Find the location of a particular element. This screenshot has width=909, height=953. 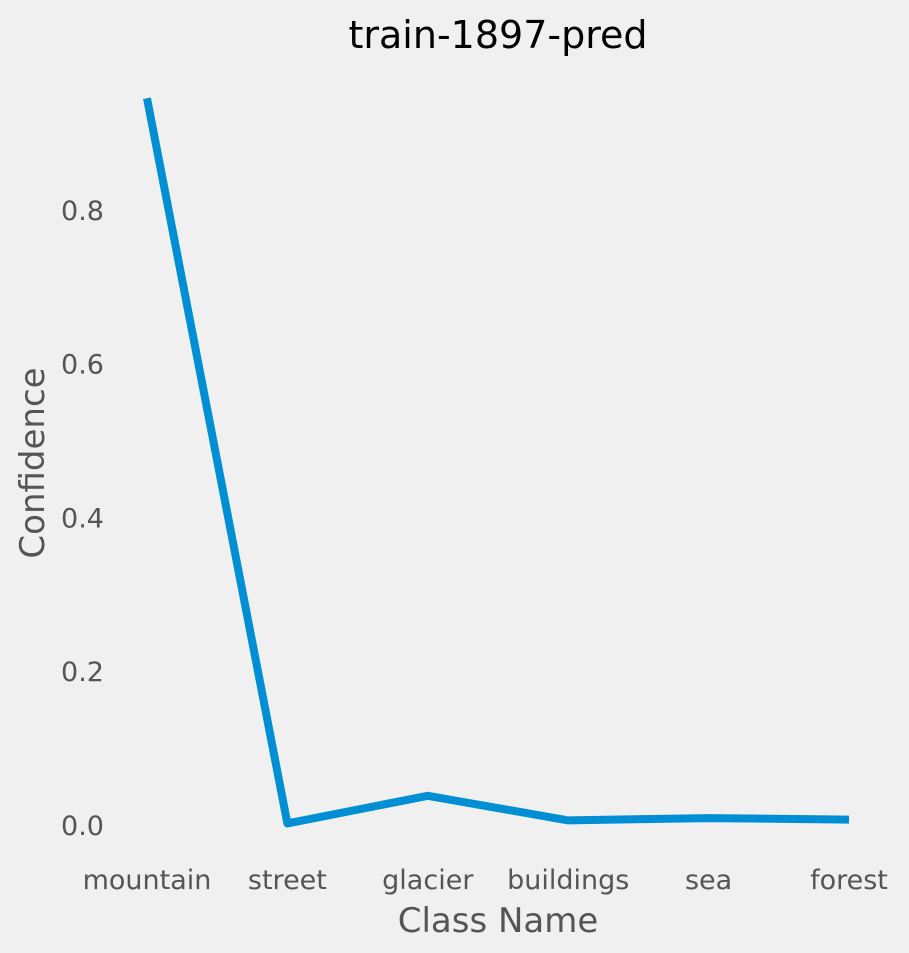

chart-title: train-1897-pred is located at coordinates (498, 35).